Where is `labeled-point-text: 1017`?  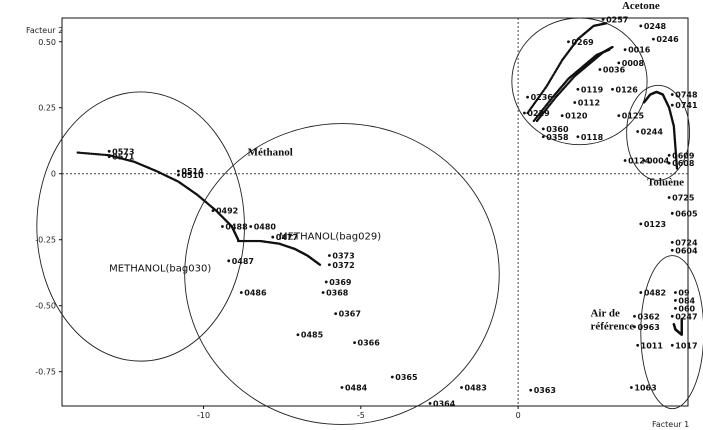
labeled-point-text: 1017 is located at coordinates (686, 345).